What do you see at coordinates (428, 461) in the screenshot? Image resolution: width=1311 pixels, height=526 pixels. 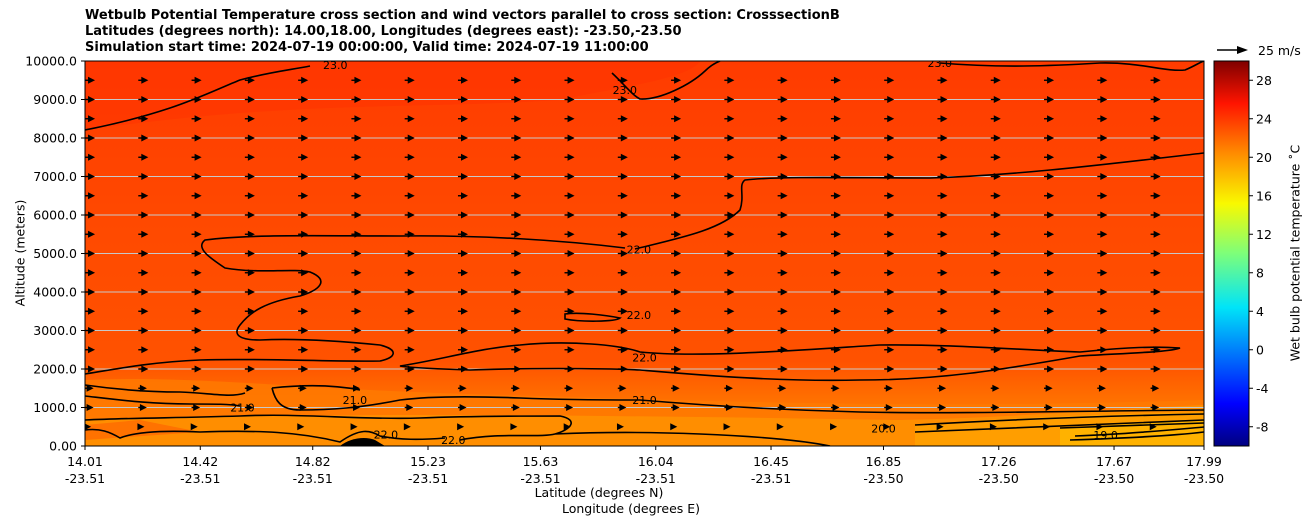 I see `x-tick-label-latitude: 15.23` at bounding box center [428, 461].